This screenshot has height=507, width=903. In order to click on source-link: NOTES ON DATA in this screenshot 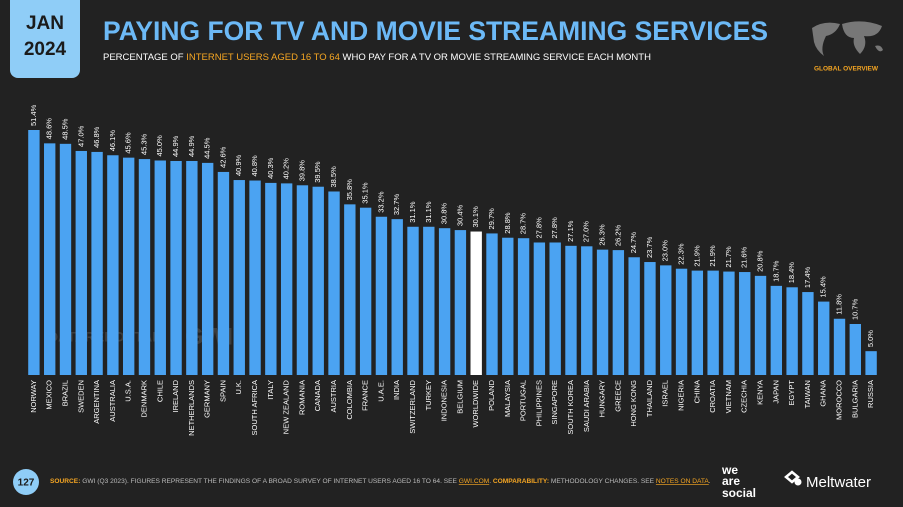, I will do `click(682, 481)`.